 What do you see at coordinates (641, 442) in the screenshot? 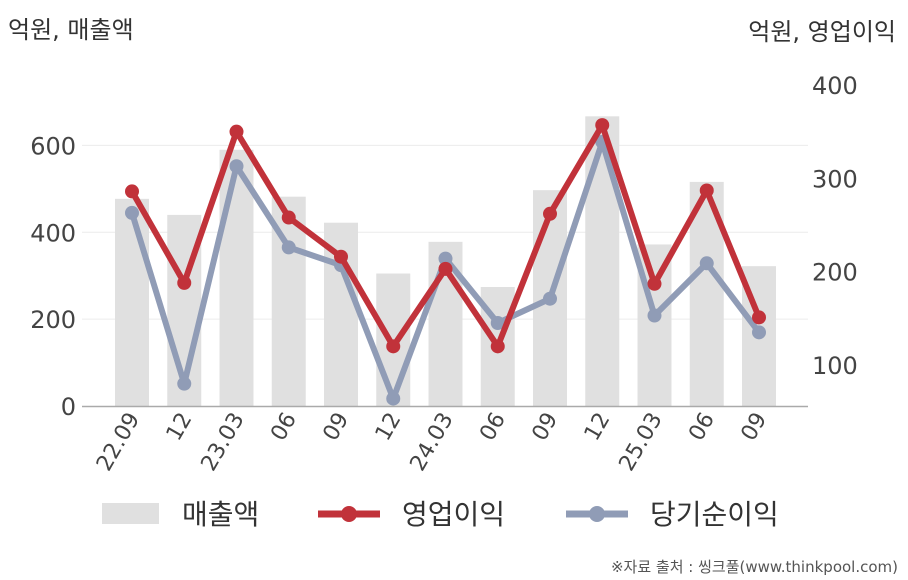
I see `x-tick-label: 25.03` at bounding box center [641, 442].